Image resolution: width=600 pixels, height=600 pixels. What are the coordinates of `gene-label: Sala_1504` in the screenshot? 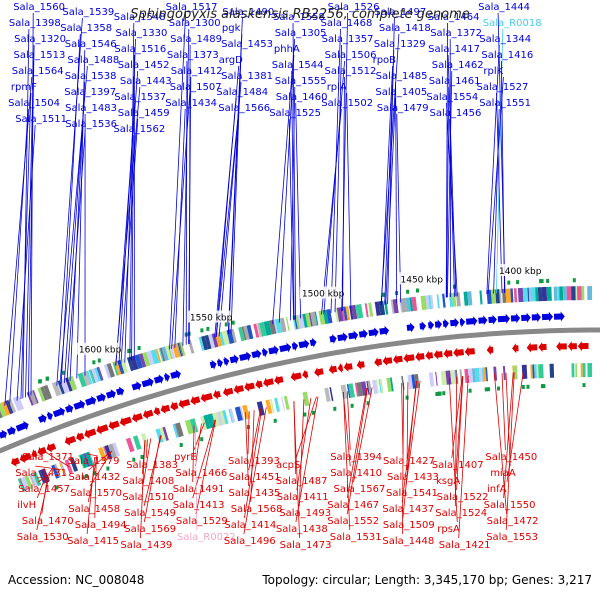 It's located at (34, 103).